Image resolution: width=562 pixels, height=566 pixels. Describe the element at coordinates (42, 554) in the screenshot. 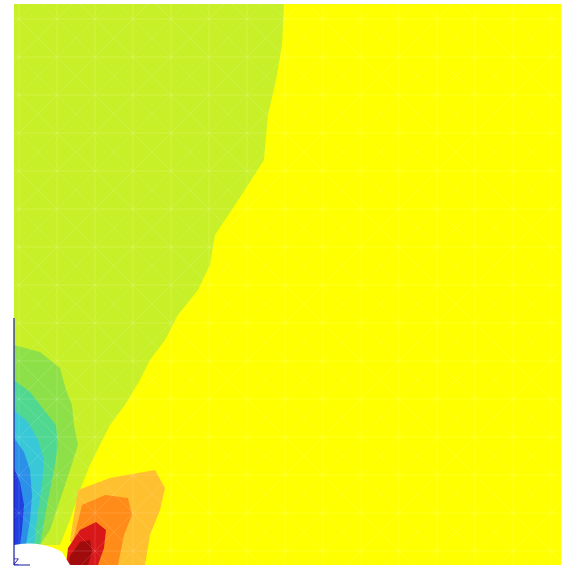

I see `hole-cutout` at that location.